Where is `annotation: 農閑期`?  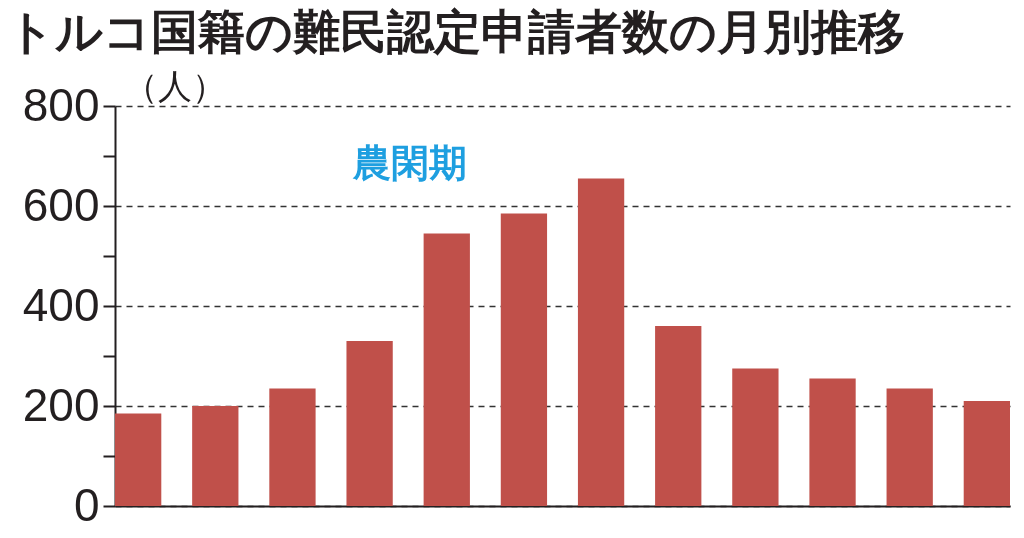 annotation: 農閑期 is located at coordinates (409, 163).